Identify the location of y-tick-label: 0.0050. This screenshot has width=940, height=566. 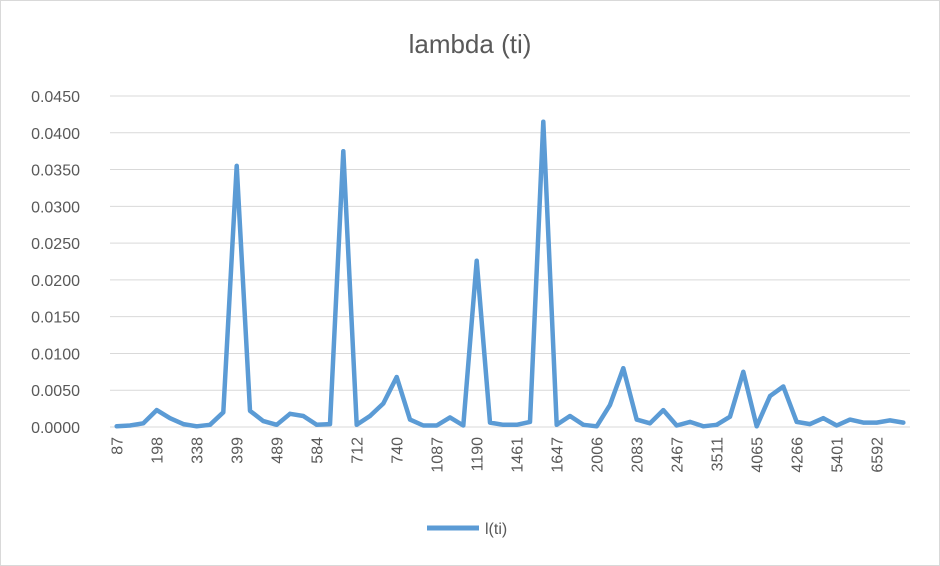
(55, 391).